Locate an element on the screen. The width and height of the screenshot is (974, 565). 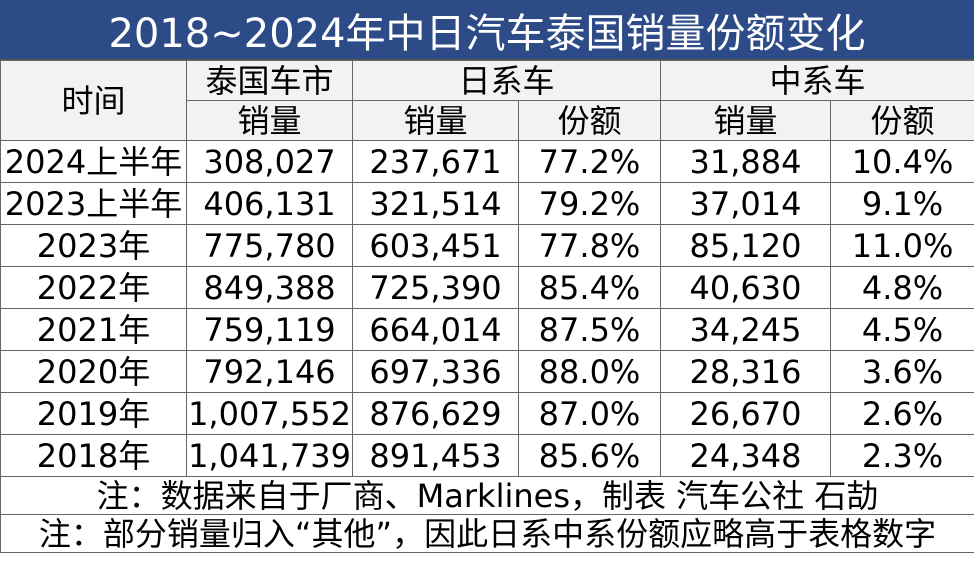
cell-jp-sales: 697,336 is located at coordinates (435, 371).